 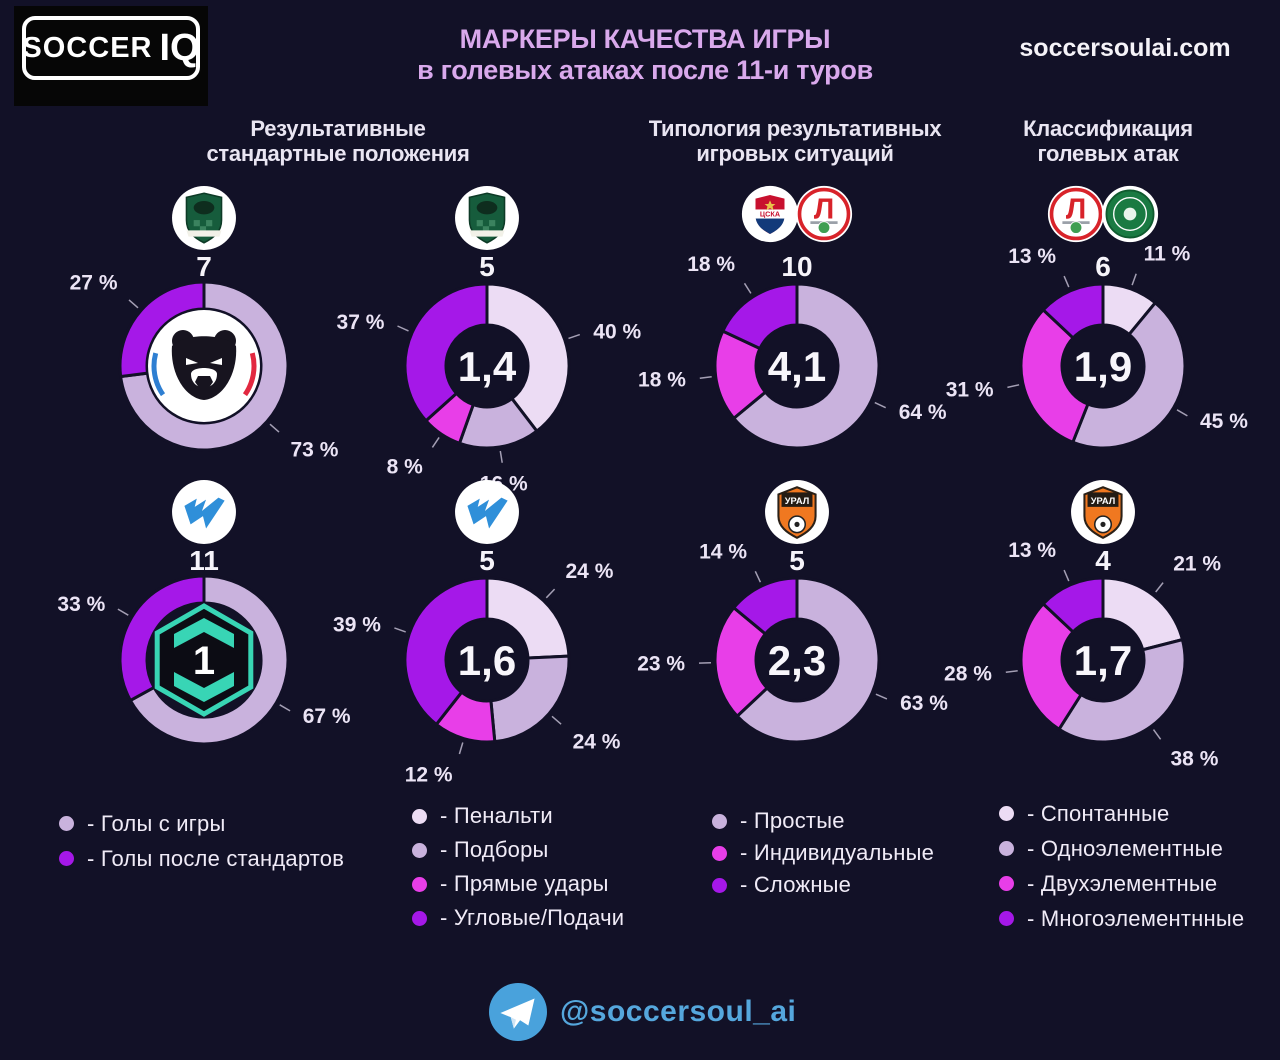 What do you see at coordinates (524, 883) in the screenshot?
I see `legend-label: - Прямые удары` at bounding box center [524, 883].